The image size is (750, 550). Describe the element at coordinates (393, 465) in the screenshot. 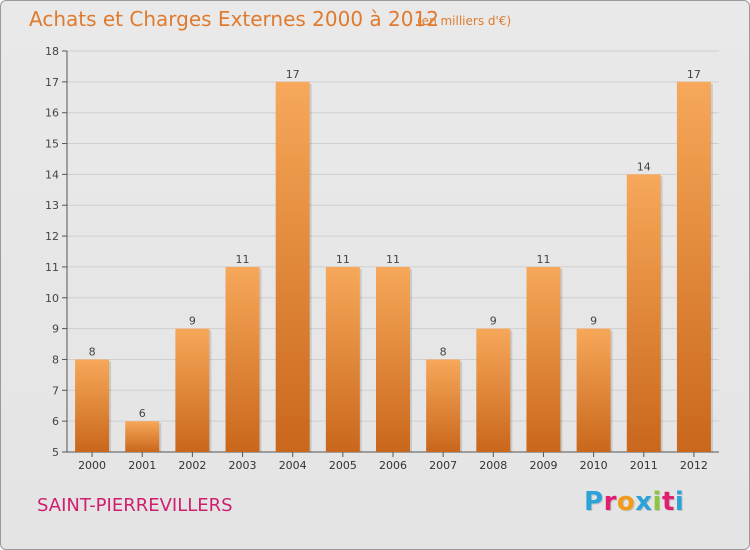

I see `x-tick-label: 2006` at that location.